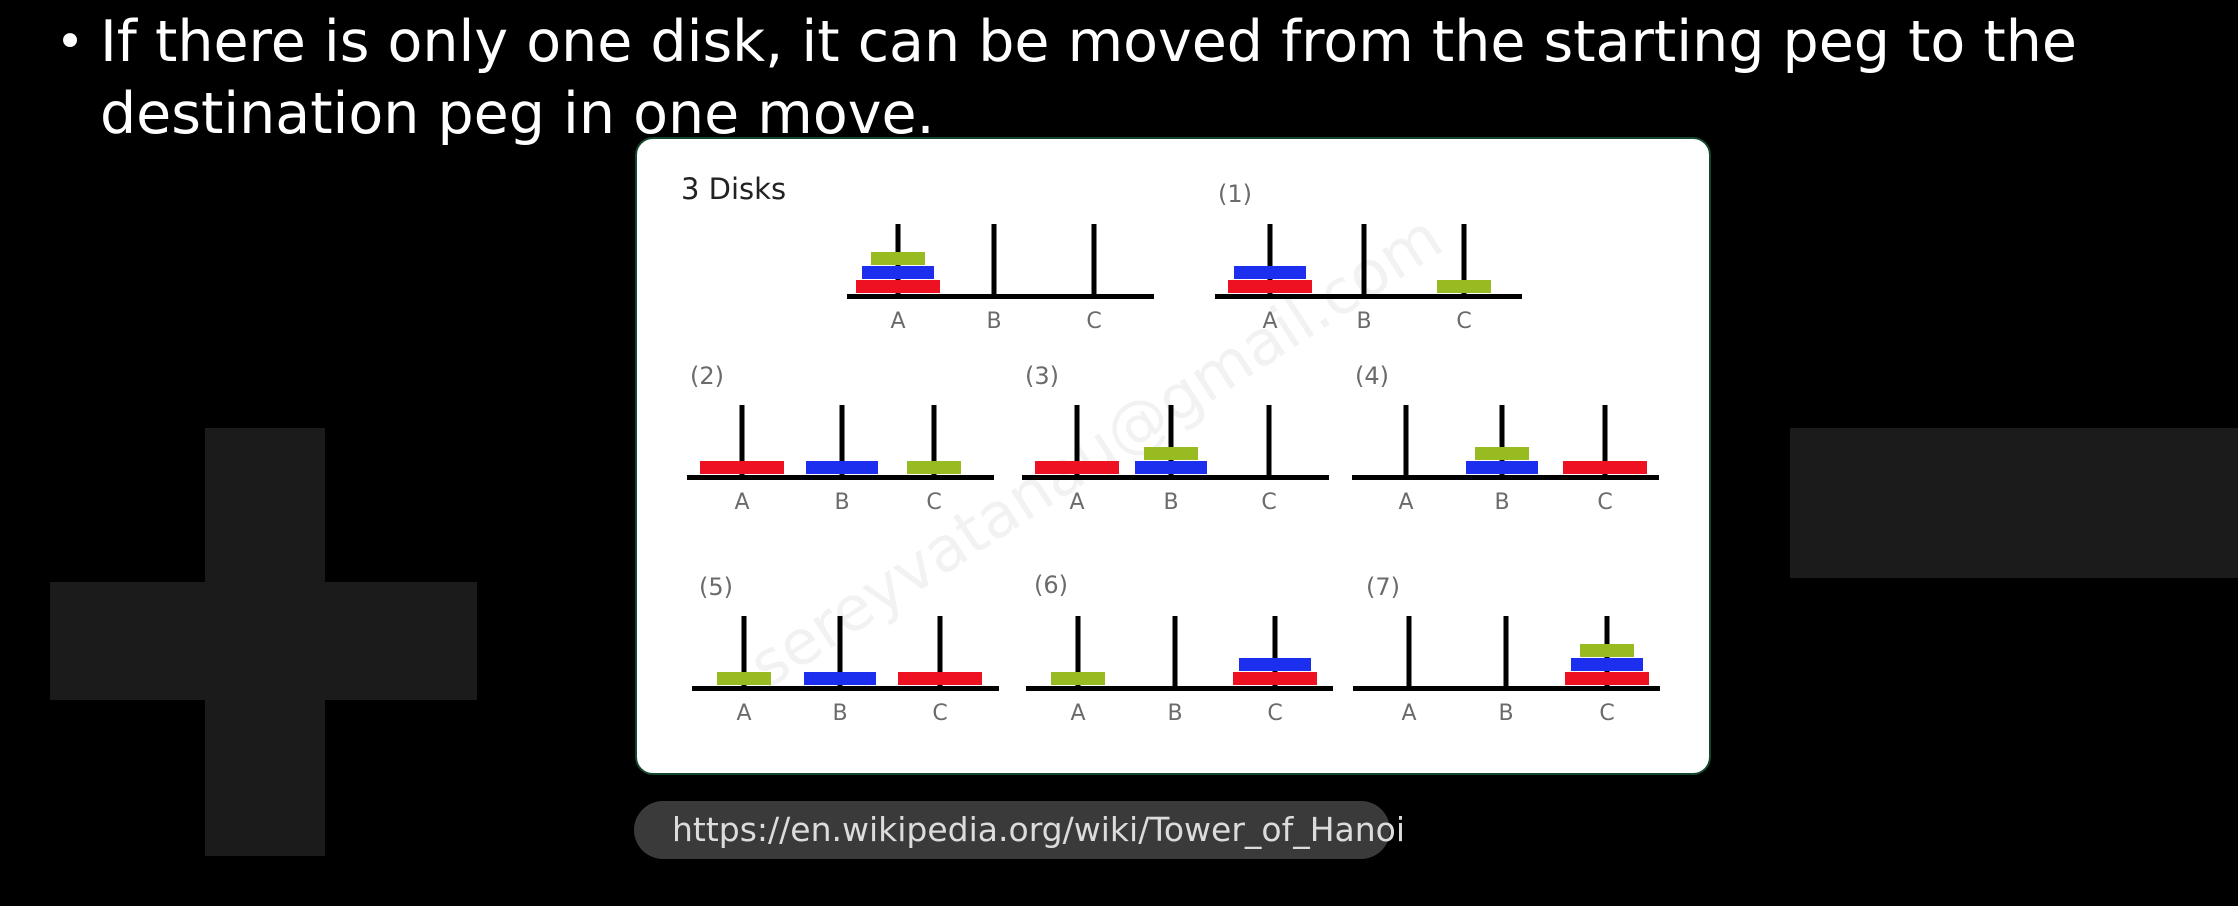 The width and height of the screenshot is (2238, 906). What do you see at coordinates (845, 688) in the screenshot?
I see `state-5-base` at bounding box center [845, 688].